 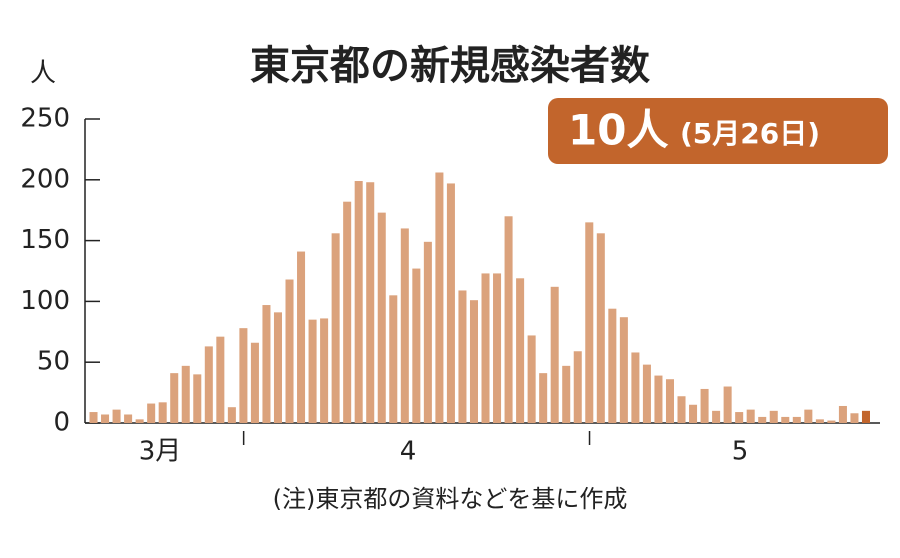 I want to click on y-tick-label: 50, so click(x=53, y=362).